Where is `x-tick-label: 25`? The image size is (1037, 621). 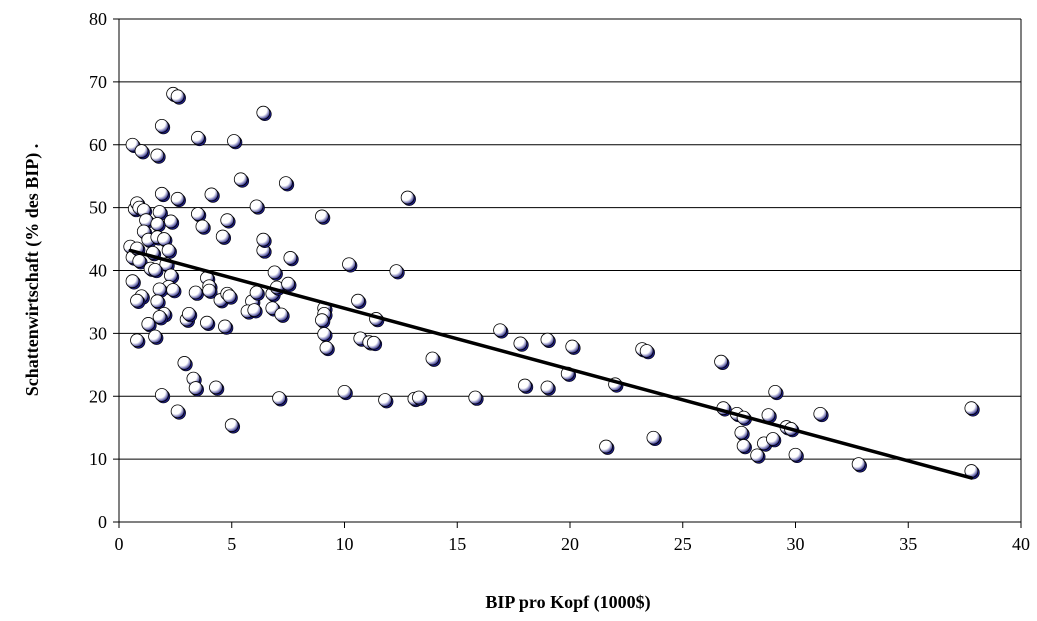
x-tick-label: 25 is located at coordinates (683, 544).